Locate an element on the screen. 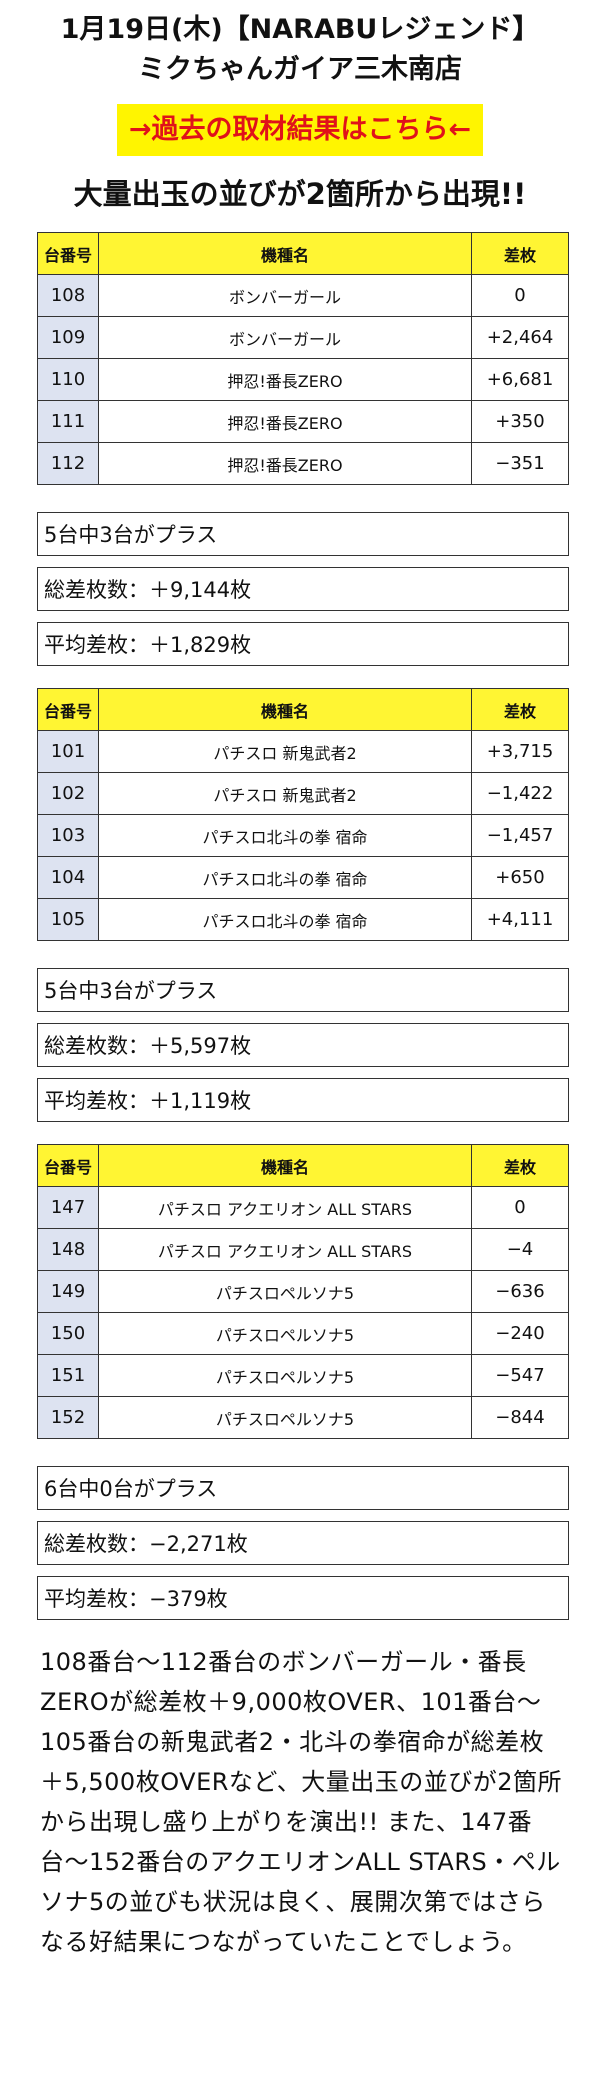 The width and height of the screenshot is (600, 2078). coin-difference: −636 is located at coordinates (520, 1291).